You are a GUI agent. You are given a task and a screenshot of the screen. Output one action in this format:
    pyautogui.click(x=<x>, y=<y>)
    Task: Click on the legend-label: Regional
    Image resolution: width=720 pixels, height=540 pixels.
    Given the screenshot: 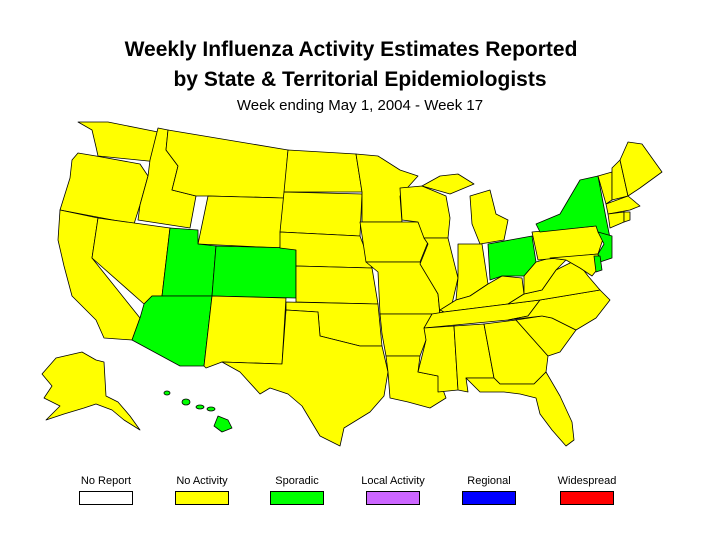 What is the action you would take?
    pyautogui.click(x=489, y=481)
    